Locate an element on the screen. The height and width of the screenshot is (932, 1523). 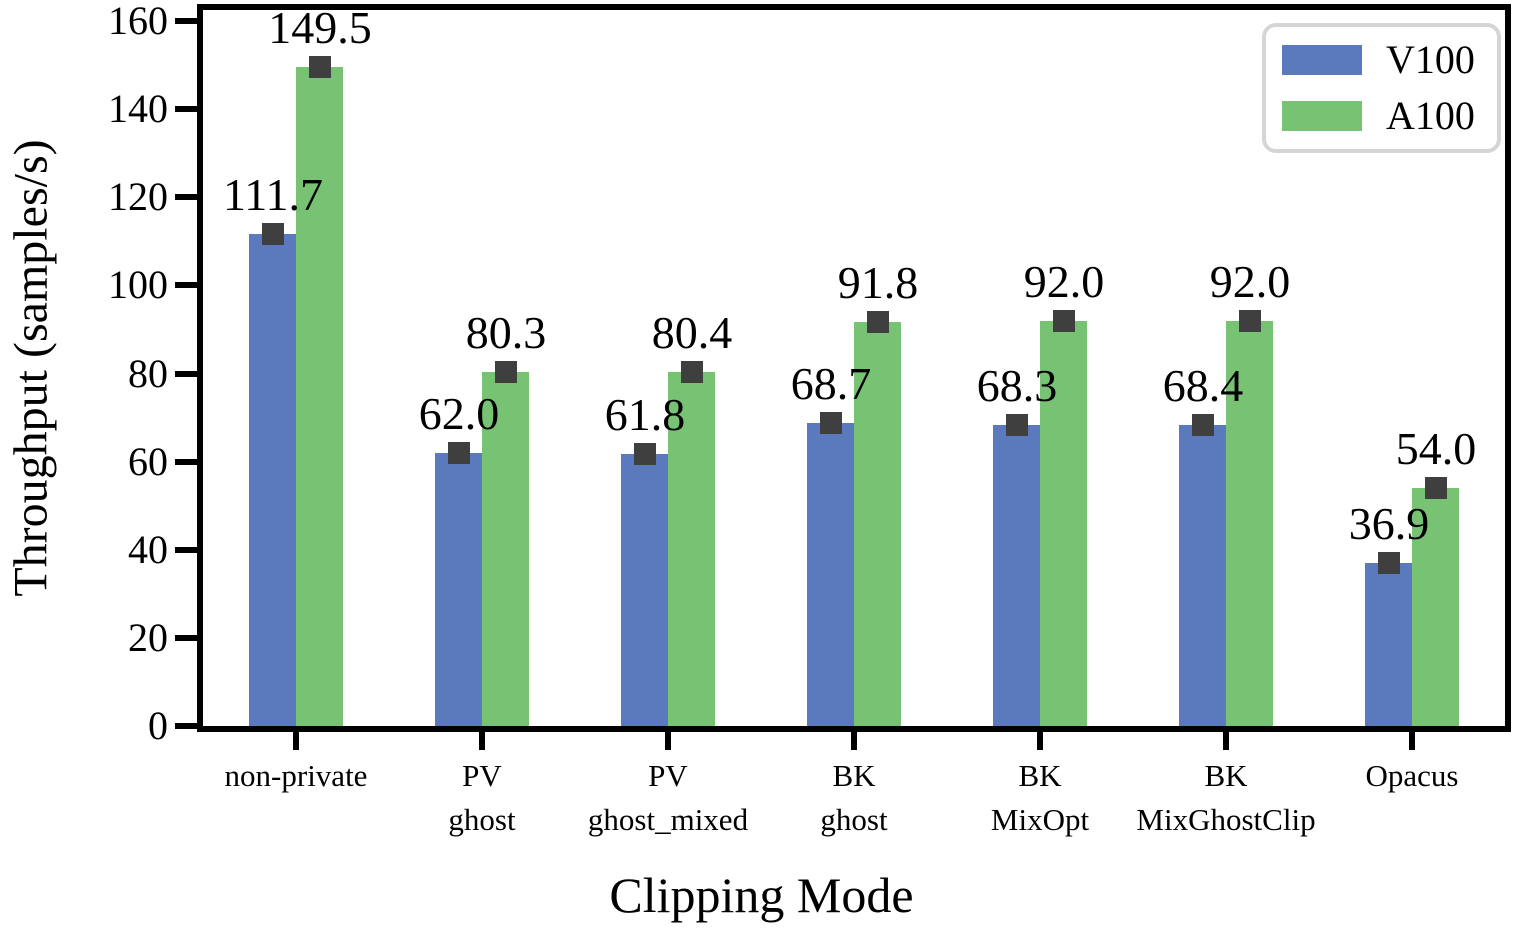
y-tick-label: 140 is located at coordinates (138, 108).